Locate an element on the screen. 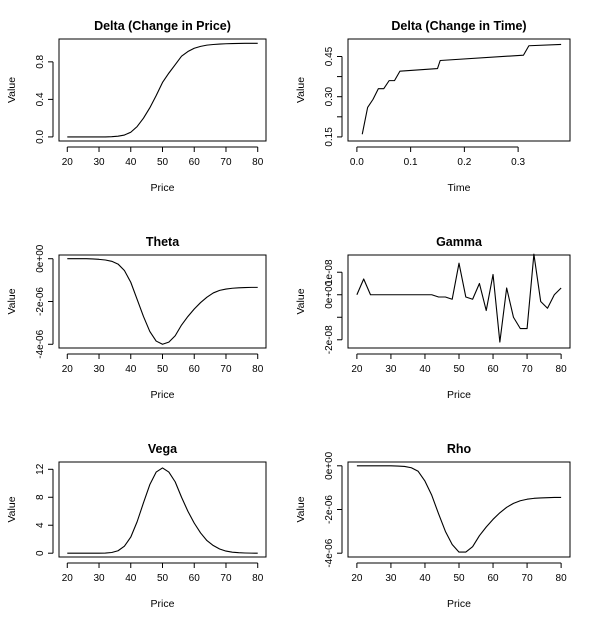 The image size is (600, 620). chart-title: Delta (Change in Time) is located at coordinates (458, 26).